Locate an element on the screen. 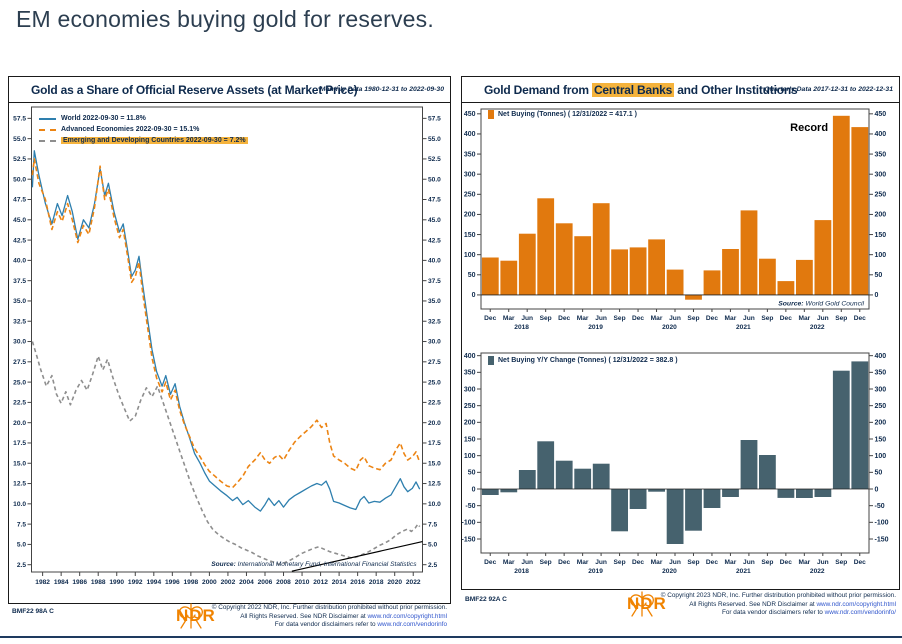 This screenshot has width=902, height=644. svg-text: 150 is located at coordinates (881, 235).